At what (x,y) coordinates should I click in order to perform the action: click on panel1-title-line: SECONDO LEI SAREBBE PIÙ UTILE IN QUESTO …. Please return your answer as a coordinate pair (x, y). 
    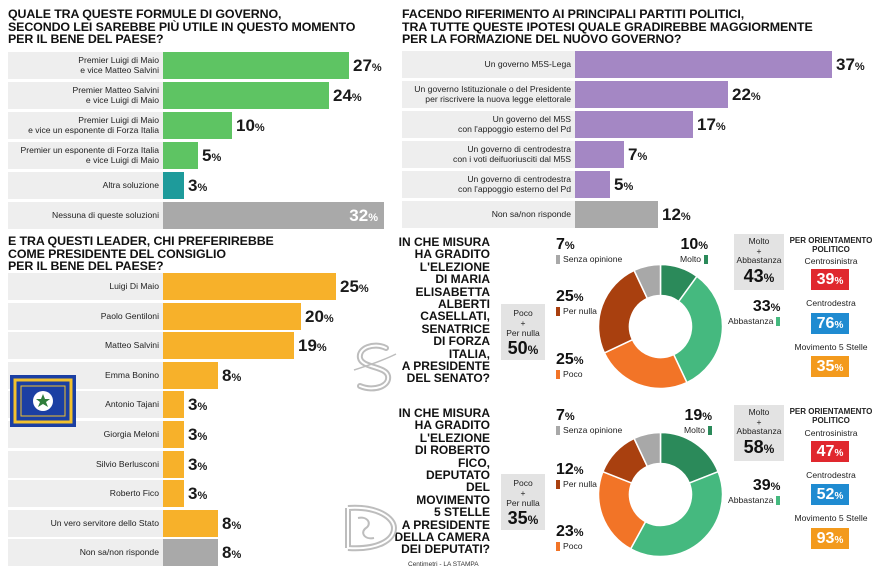
    Looking at the image, I should click on (182, 26).